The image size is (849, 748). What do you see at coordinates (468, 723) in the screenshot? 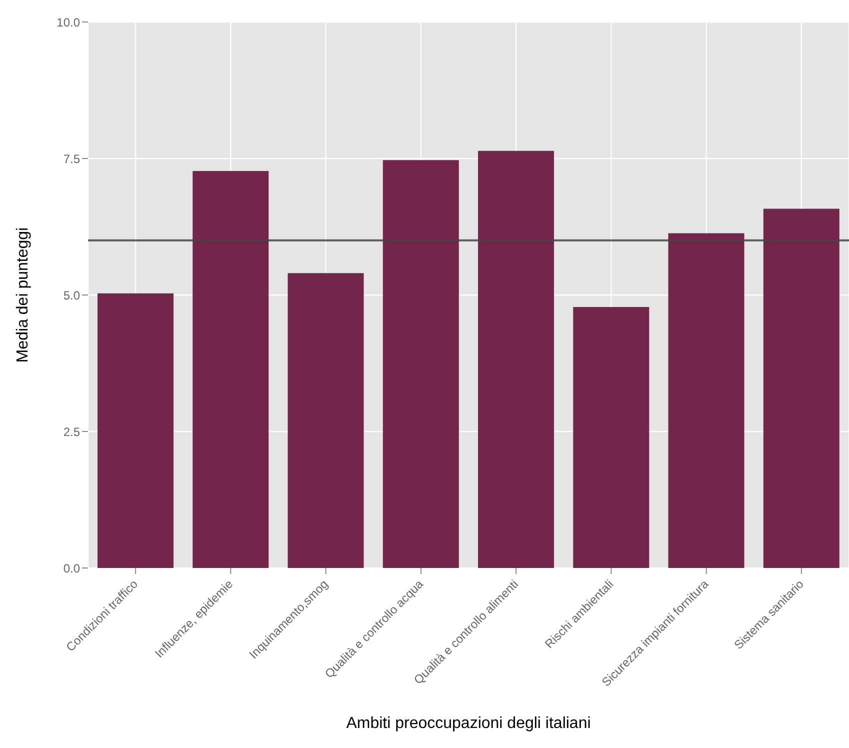
I see `x-axis-title: Ambiti preoccupazioni degli italiani` at bounding box center [468, 723].